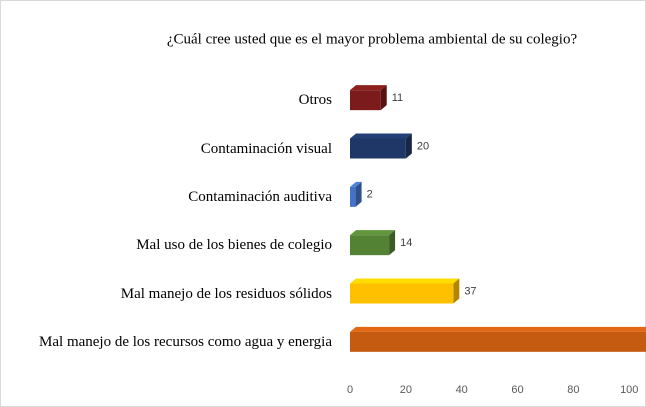 This screenshot has width=646, height=407. Describe the element at coordinates (406, 243) in the screenshot. I see `data-label: 14` at that location.